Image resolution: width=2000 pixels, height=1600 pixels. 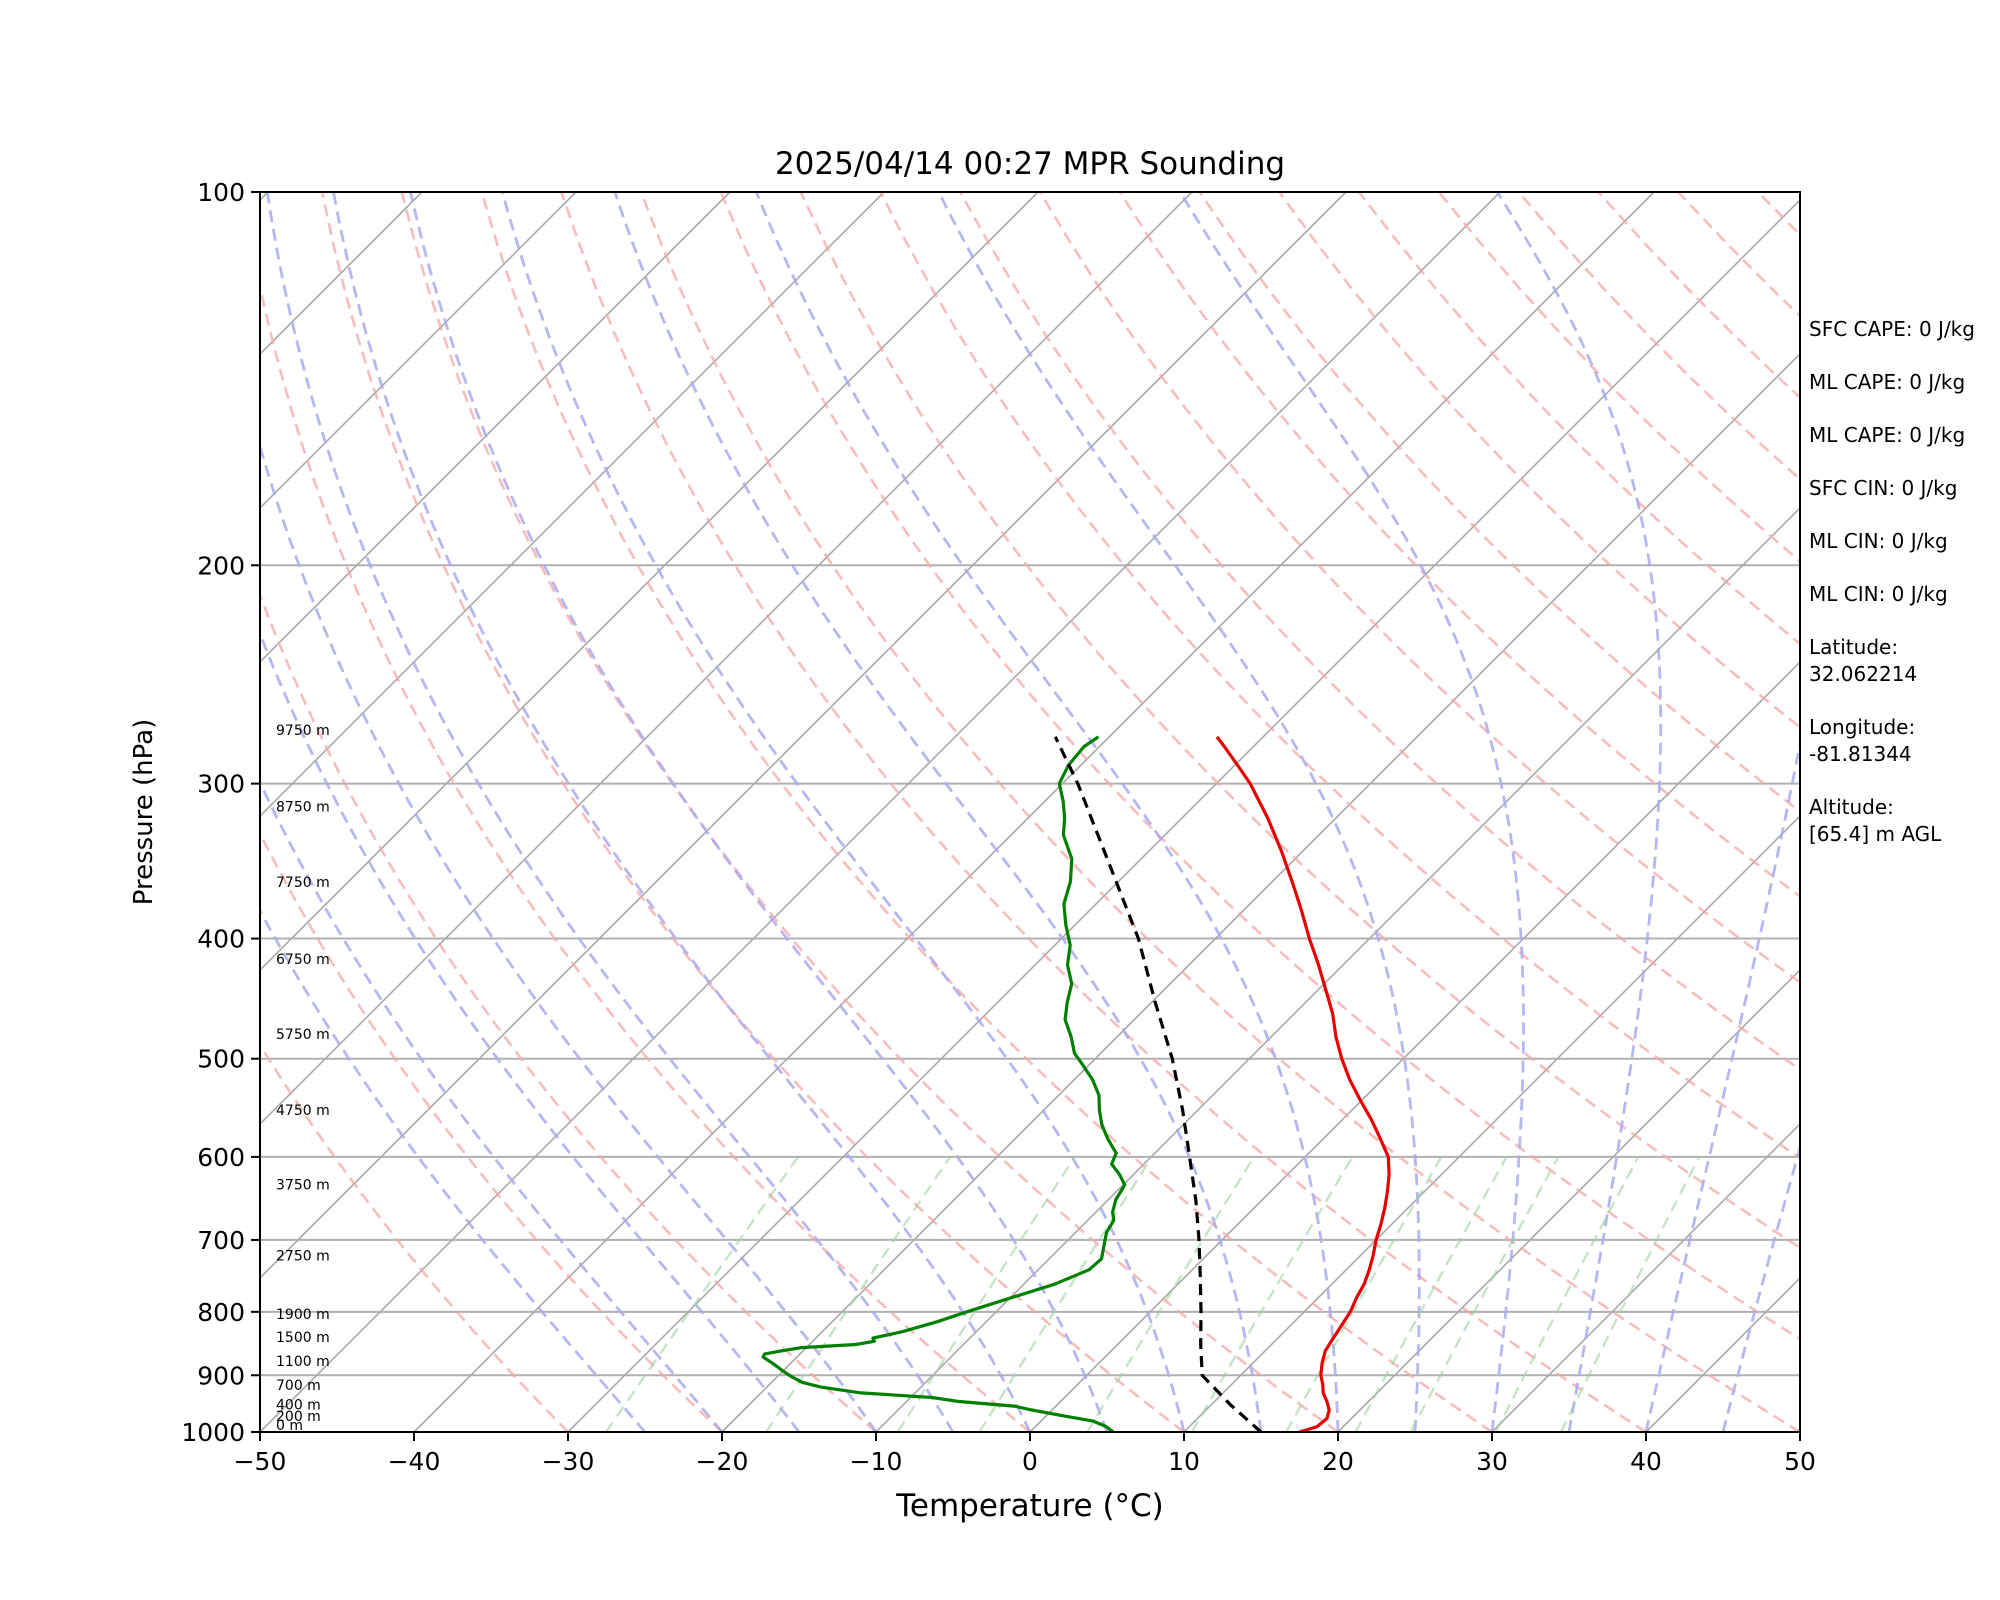 I want to click on x-axis: −50 −40 −30 −20 −10 0 10 20 30 40 50, so click(x=1025, y=1454).